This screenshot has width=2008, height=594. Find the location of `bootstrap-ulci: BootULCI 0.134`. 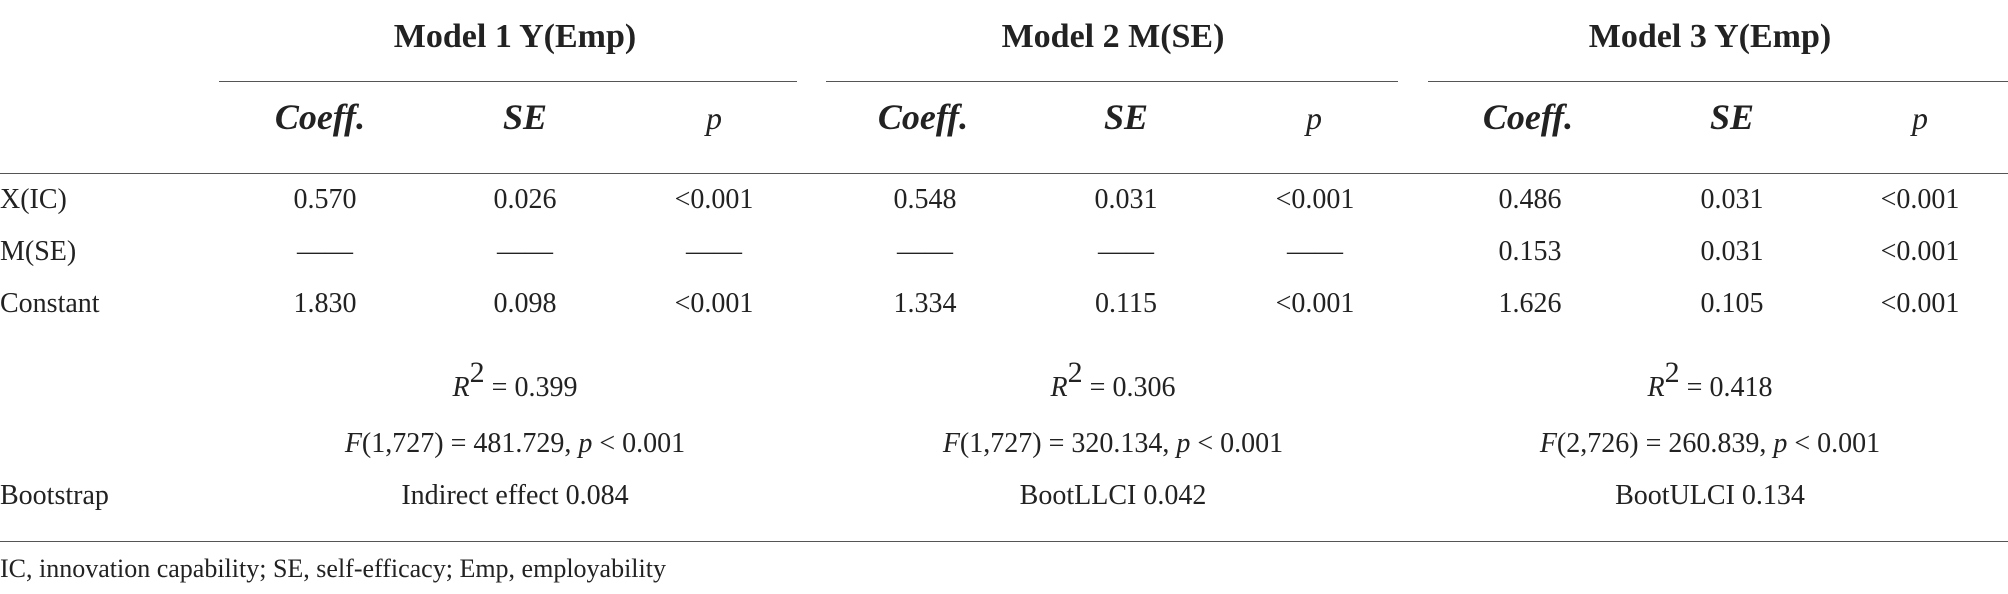

bootstrap-ulci: BootULCI 0.134 is located at coordinates (1710, 495).